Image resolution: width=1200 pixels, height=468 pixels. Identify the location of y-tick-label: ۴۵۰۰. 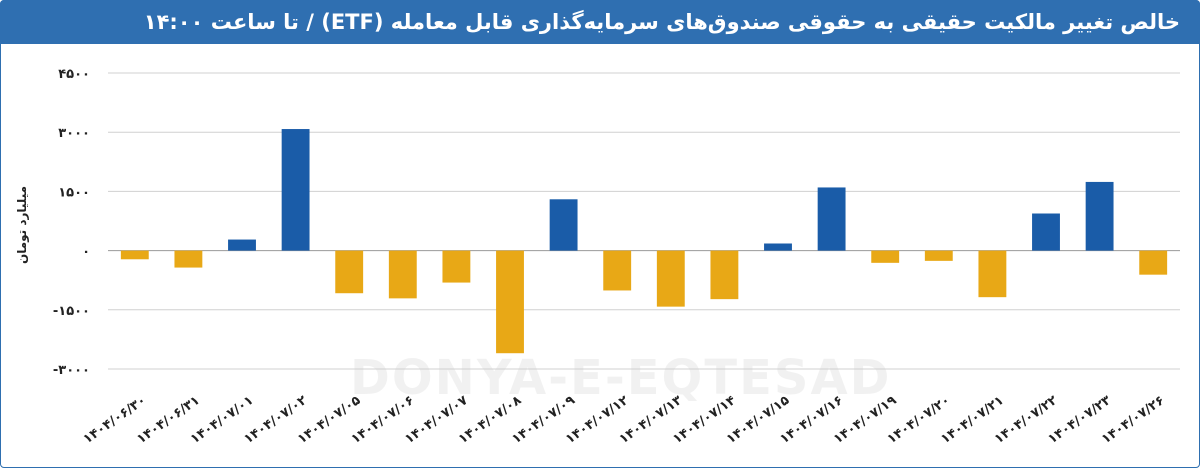
(74, 74).